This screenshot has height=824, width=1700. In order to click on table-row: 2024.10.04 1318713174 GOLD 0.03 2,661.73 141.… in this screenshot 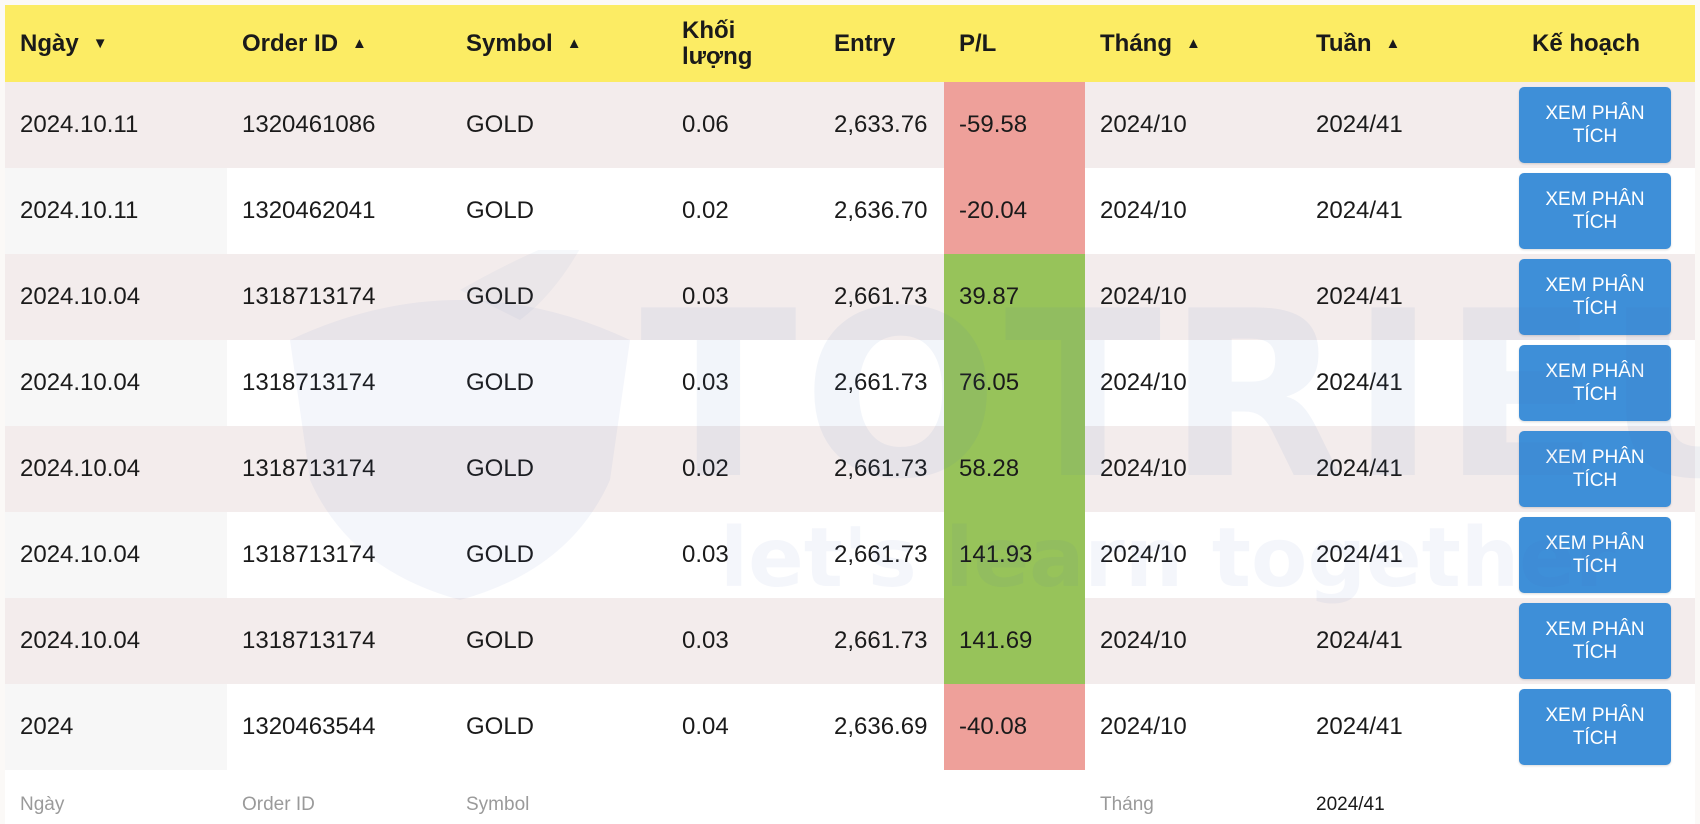, I will do `click(850, 641)`.